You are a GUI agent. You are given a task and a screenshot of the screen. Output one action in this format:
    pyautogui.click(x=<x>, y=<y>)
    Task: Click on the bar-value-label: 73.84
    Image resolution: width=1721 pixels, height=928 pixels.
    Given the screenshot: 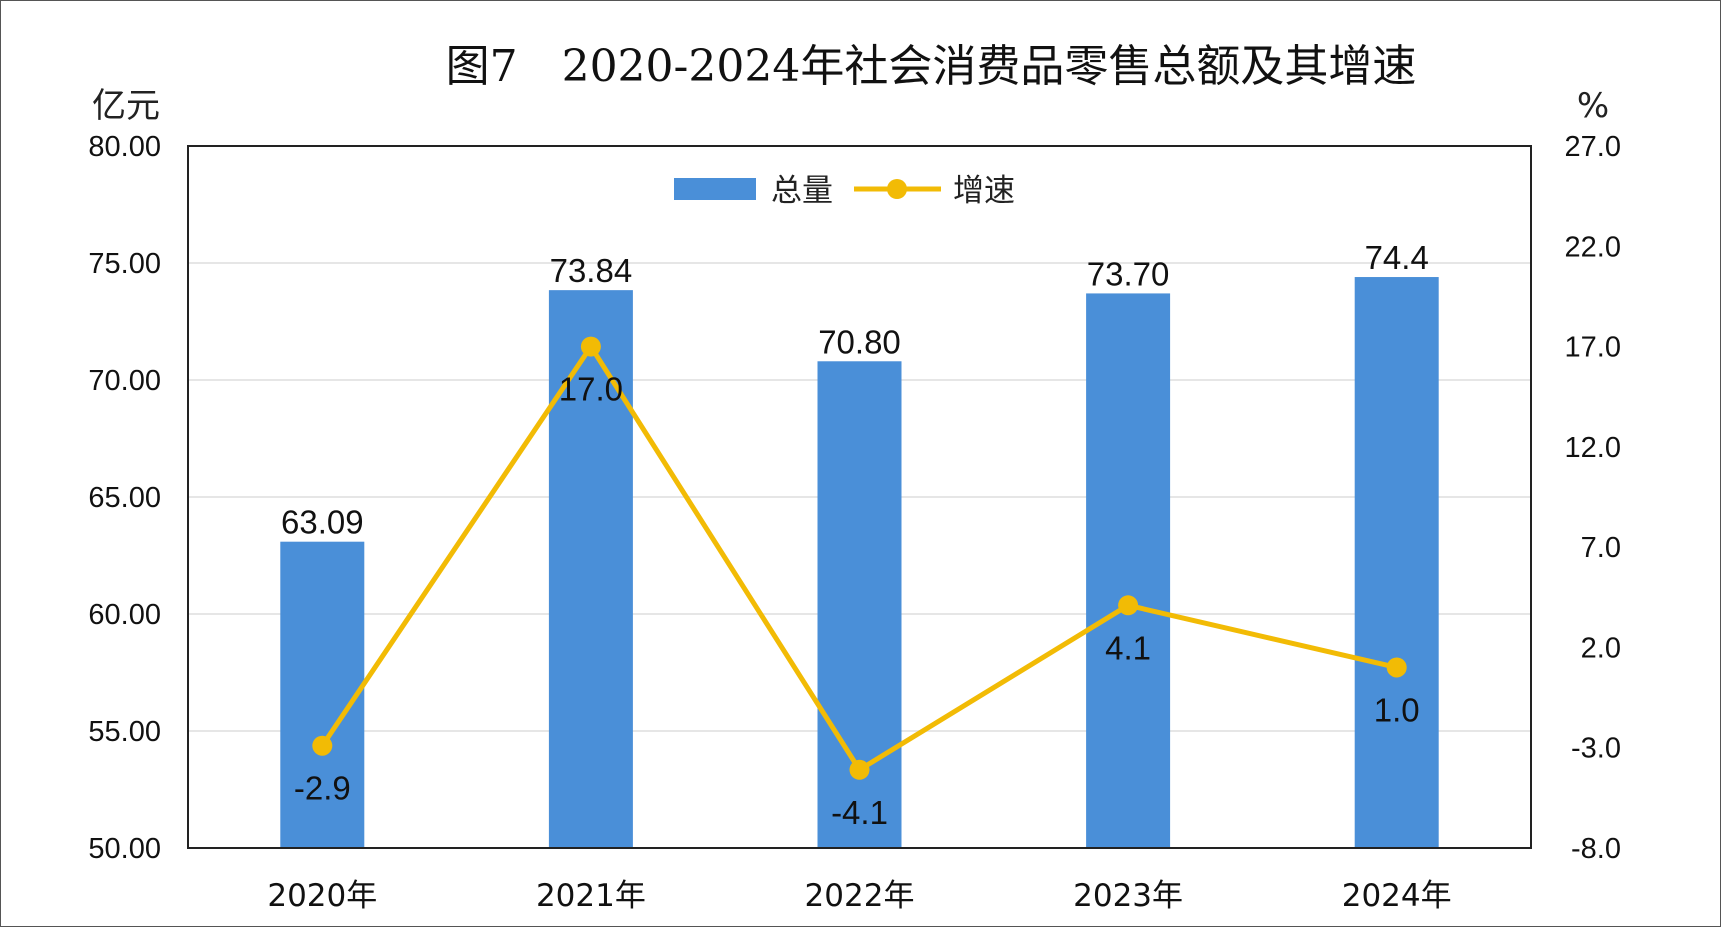 What is the action you would take?
    pyautogui.click(x=591, y=270)
    